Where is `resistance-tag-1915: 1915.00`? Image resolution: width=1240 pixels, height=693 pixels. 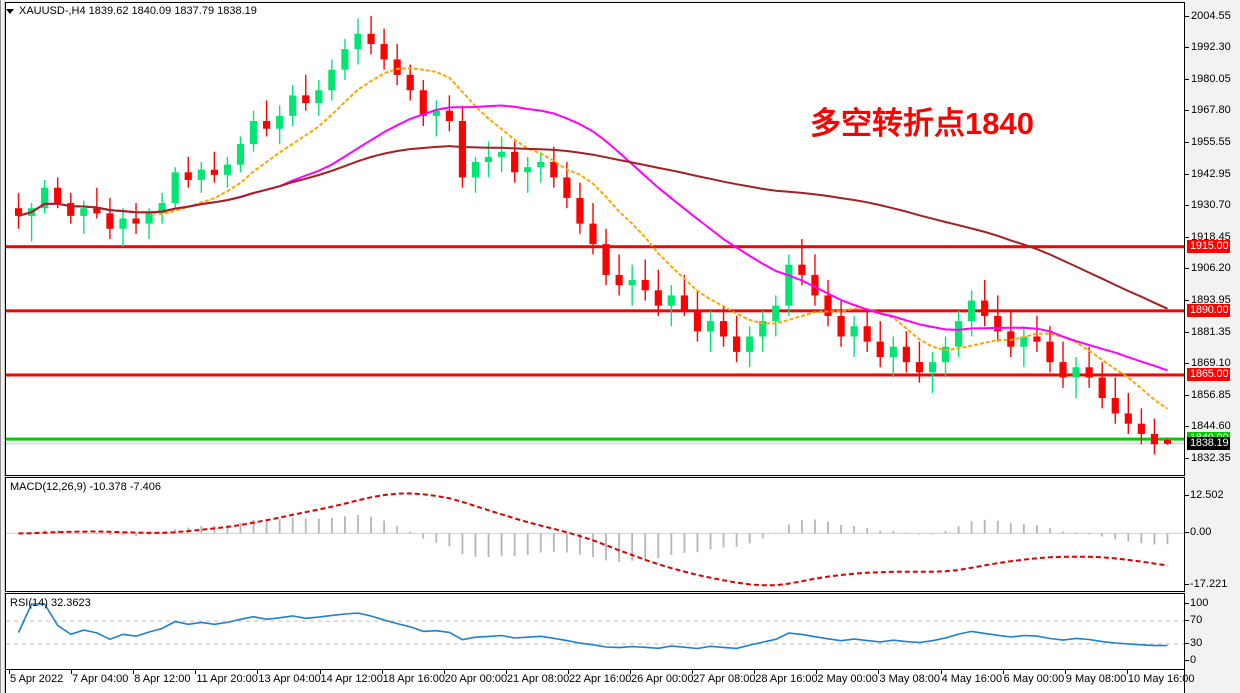
resistance-tag-1915: 1915.00 is located at coordinates (1209, 246).